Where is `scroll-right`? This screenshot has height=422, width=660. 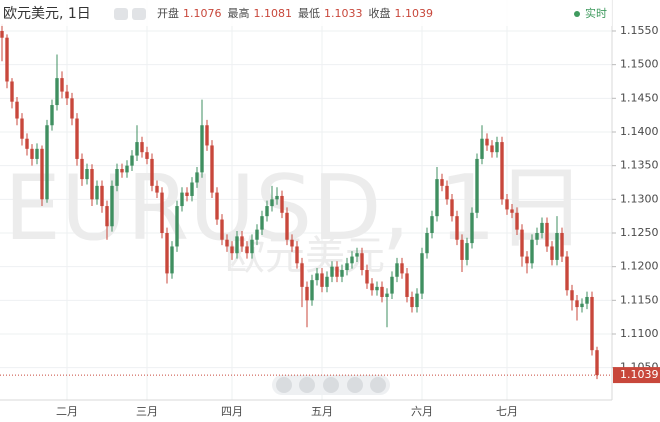
scroll-right is located at coordinates (378, 385).